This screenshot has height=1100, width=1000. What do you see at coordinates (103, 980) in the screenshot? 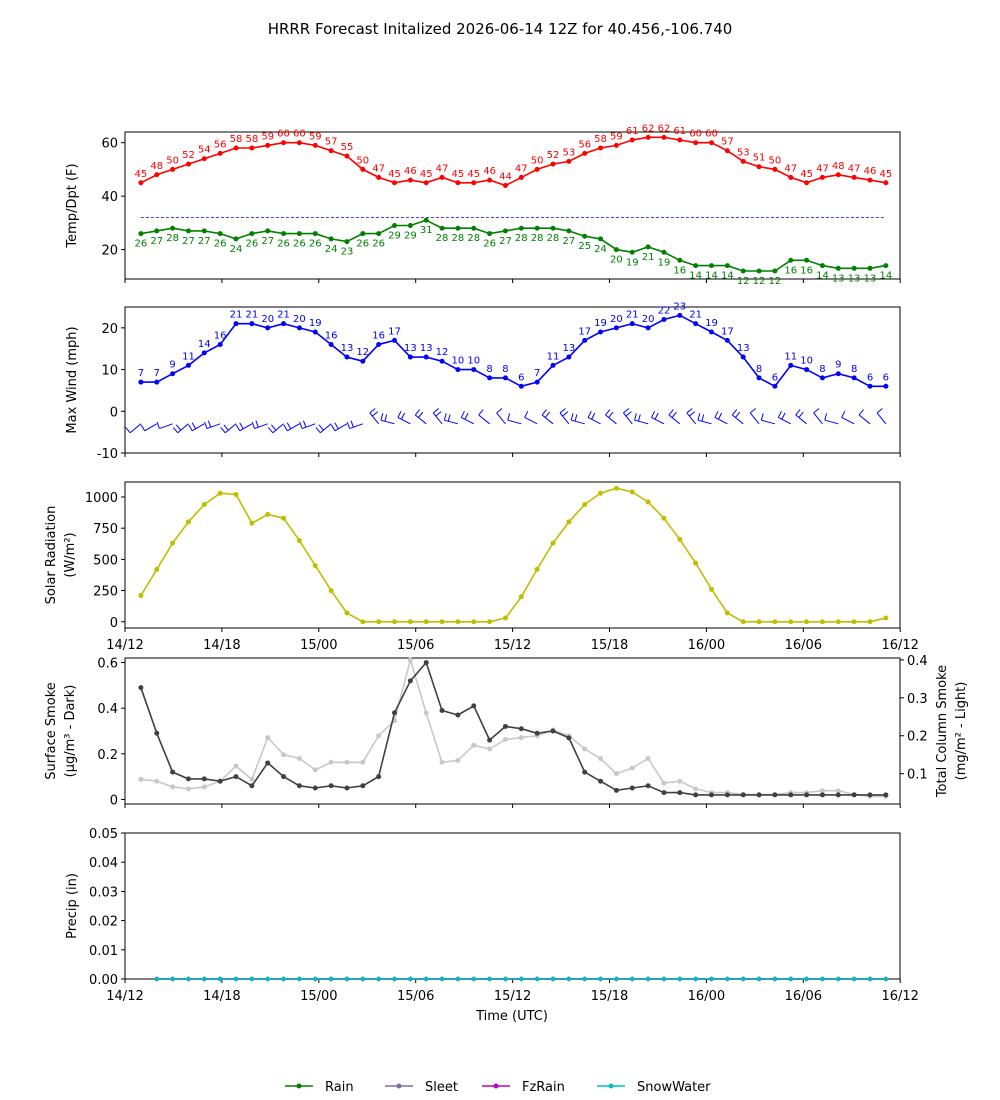
I see `y-tick-label: 0.00` at bounding box center [103, 980].